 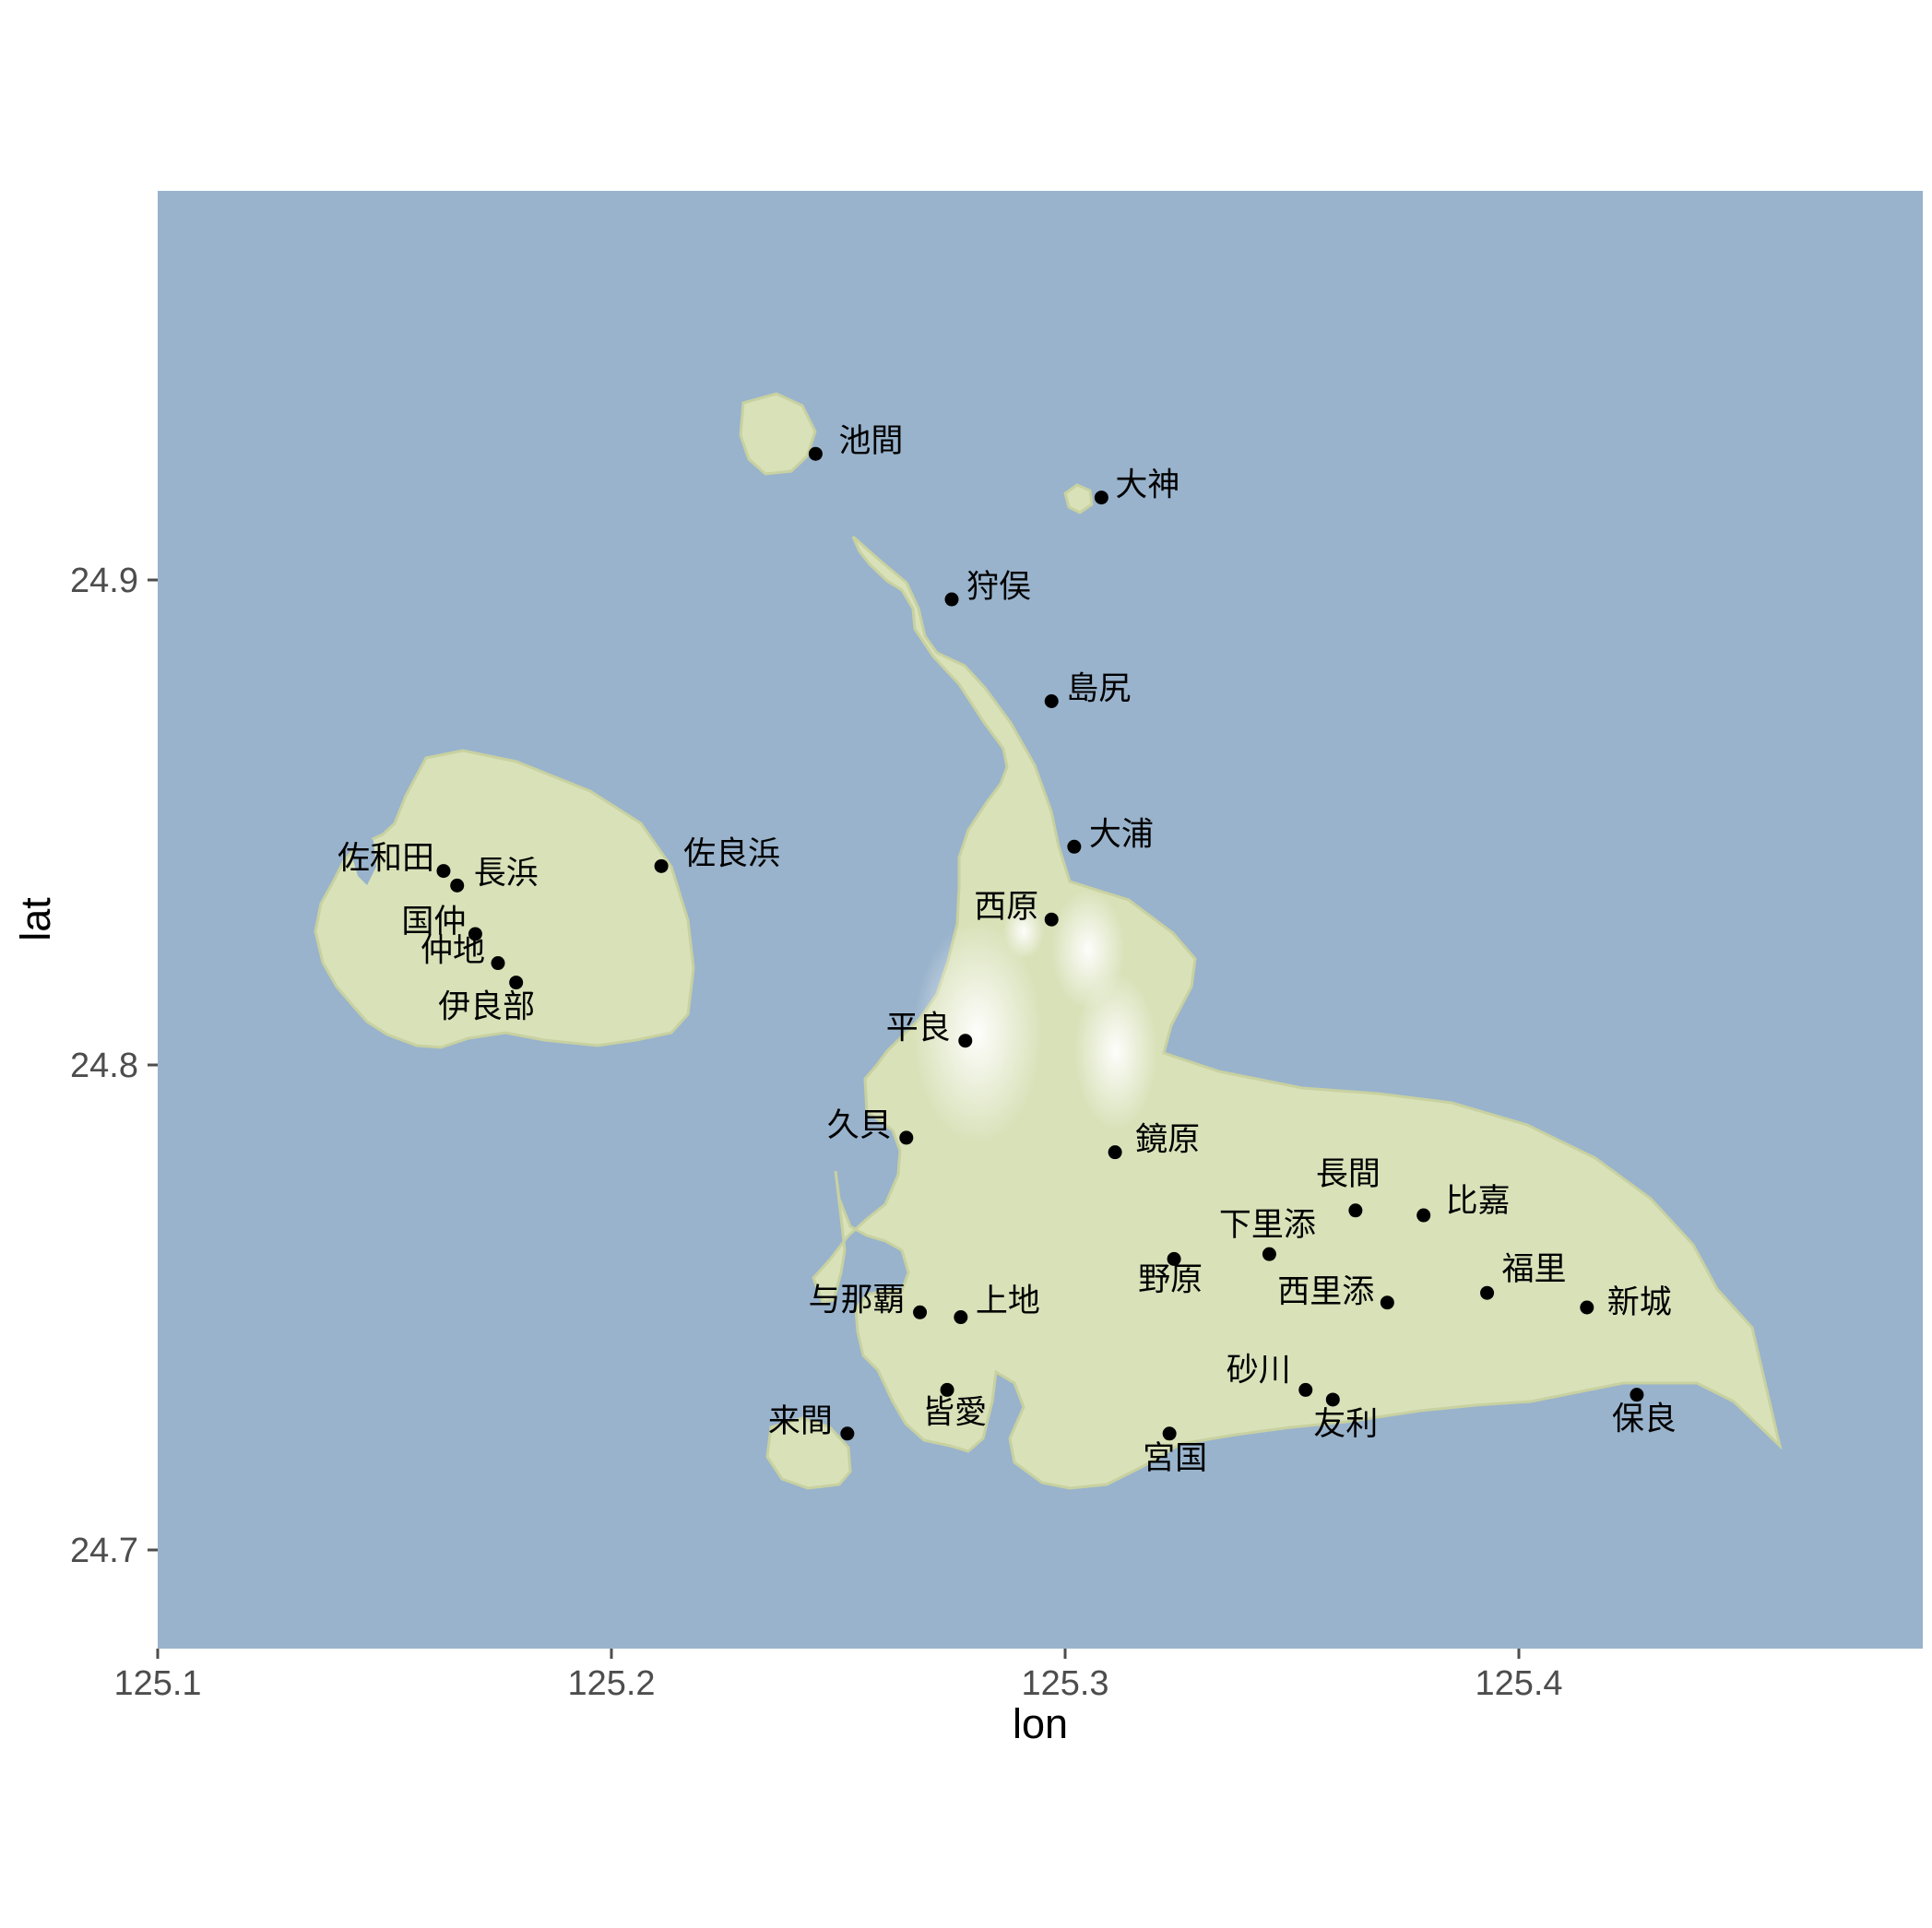 What do you see at coordinates (1008, 1301) in the screenshot?
I see `place-label: 上地` at bounding box center [1008, 1301].